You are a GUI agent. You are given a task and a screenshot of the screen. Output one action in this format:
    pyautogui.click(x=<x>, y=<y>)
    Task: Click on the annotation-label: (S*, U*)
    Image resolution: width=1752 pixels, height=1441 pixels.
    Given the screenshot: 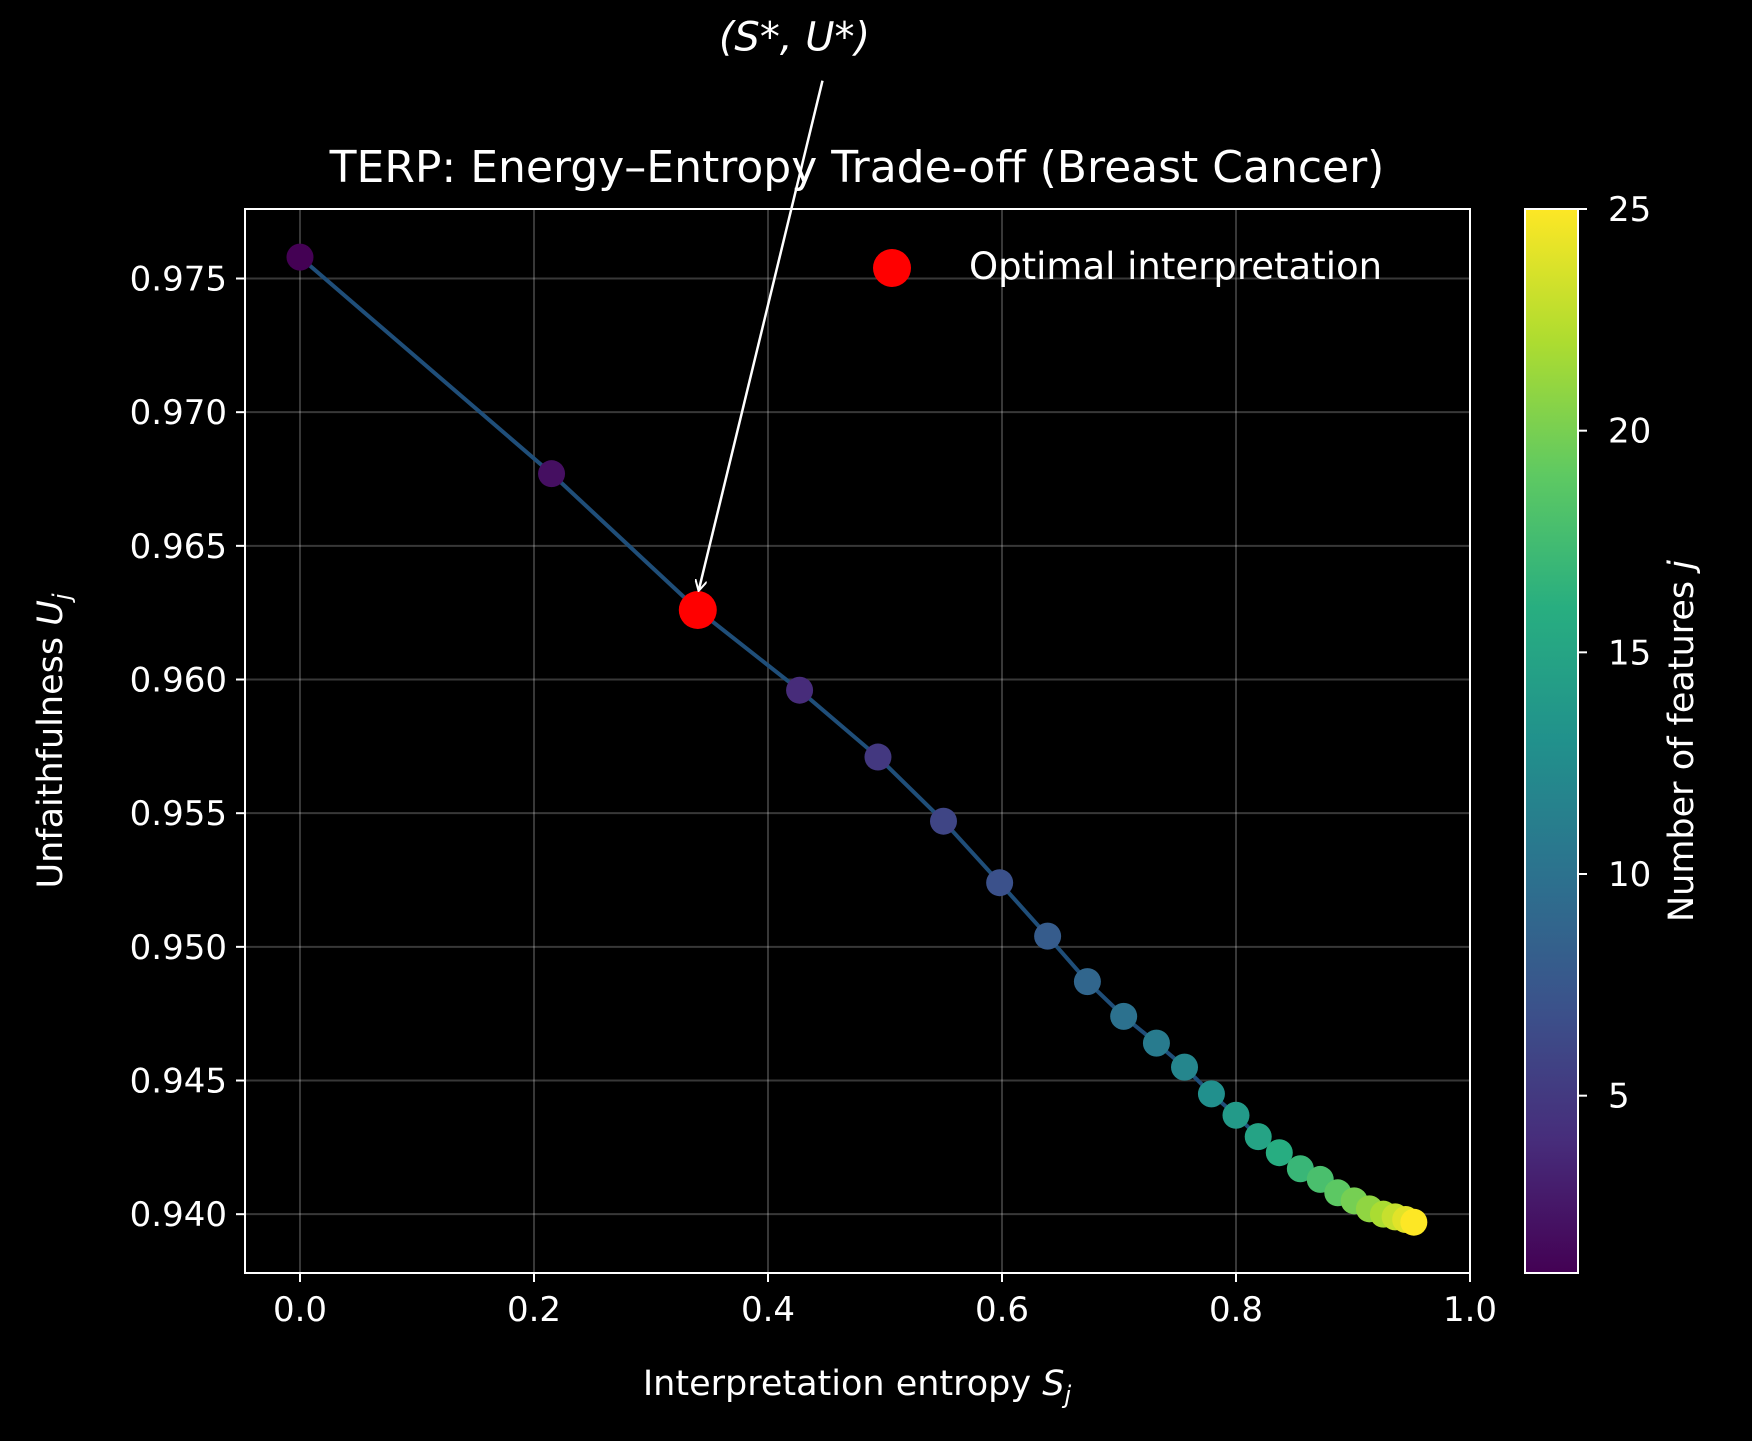 What is the action you would take?
    pyautogui.click(x=794, y=38)
    